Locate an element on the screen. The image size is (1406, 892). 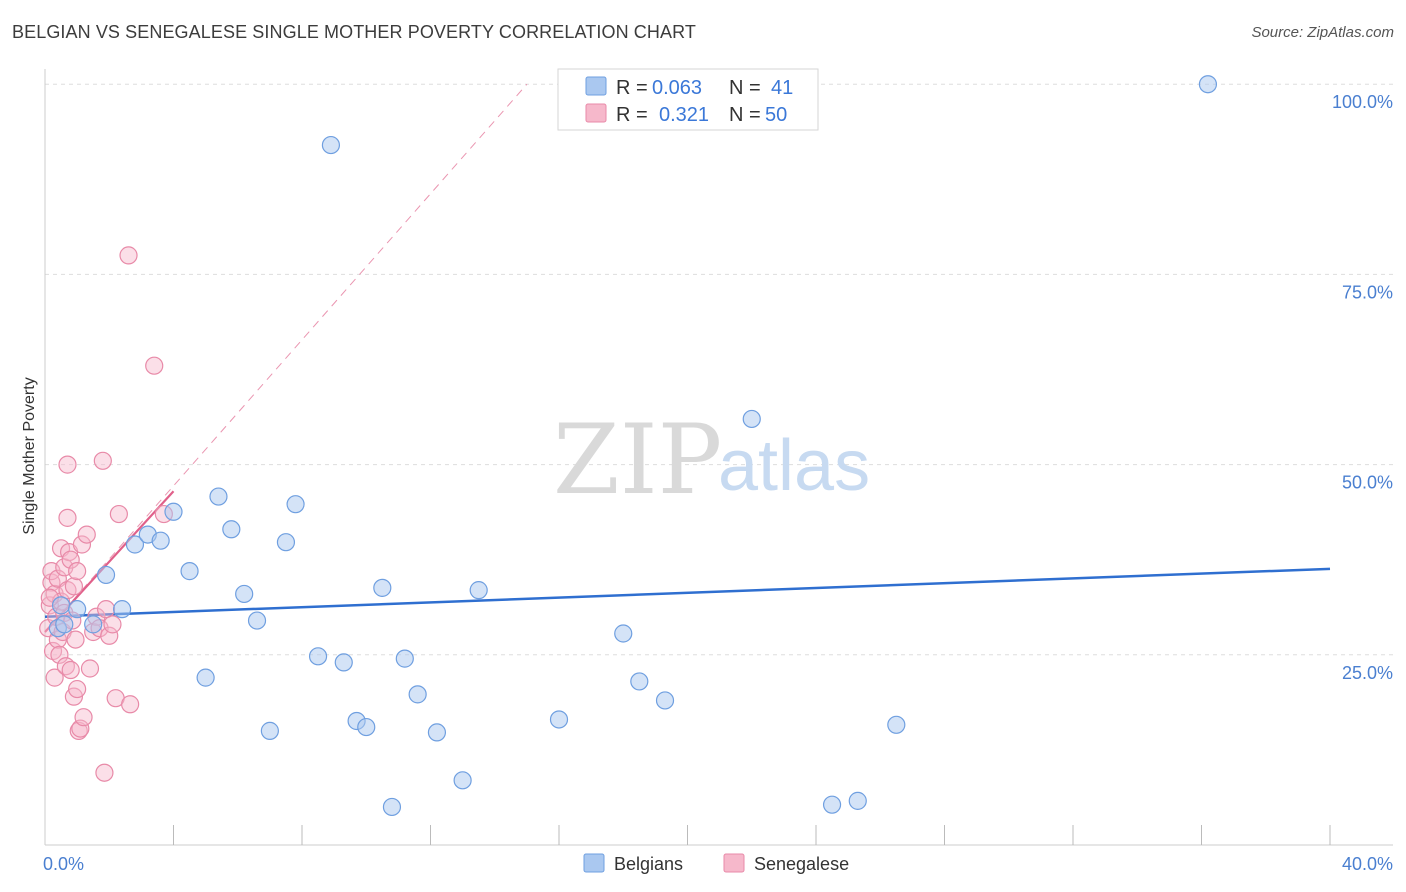
y-tick-labels: 25.0% 50.0% 75.0% 100.0% is located at coordinates (1362, 387).